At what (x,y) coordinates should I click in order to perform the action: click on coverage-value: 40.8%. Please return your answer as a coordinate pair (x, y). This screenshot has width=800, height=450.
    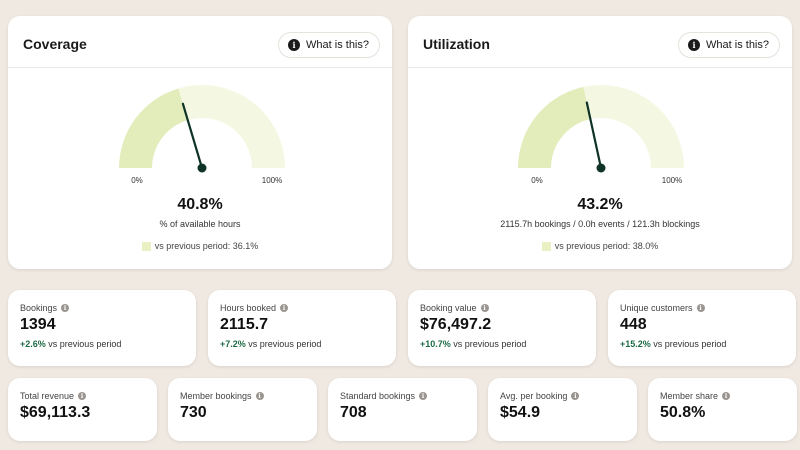
    Looking at the image, I should click on (200, 204).